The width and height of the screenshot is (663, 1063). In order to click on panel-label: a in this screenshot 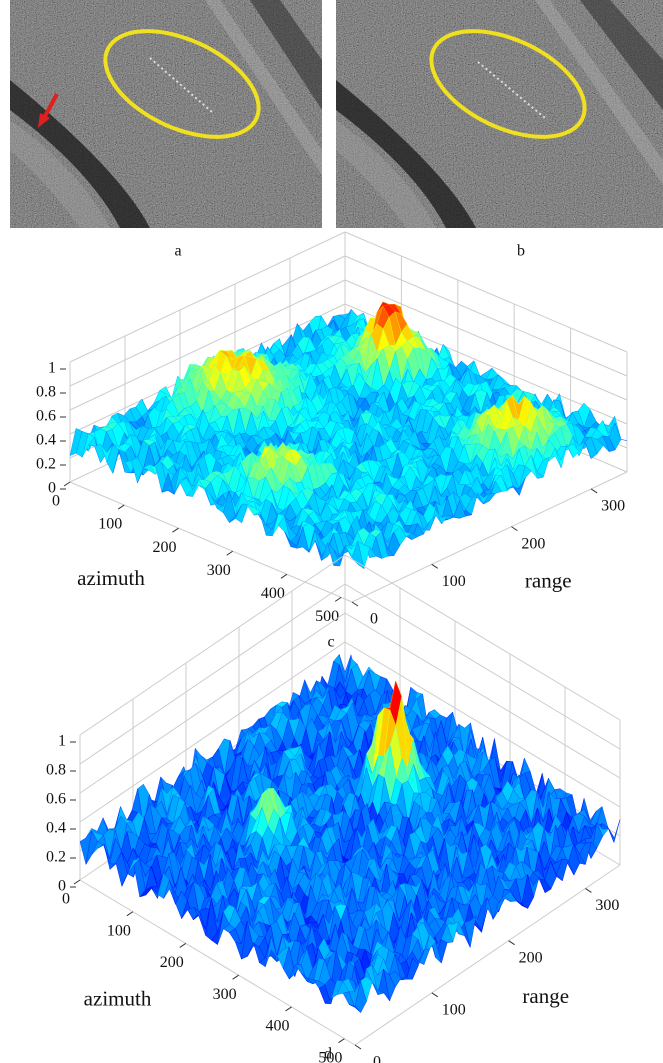, I will do `click(177, 251)`.